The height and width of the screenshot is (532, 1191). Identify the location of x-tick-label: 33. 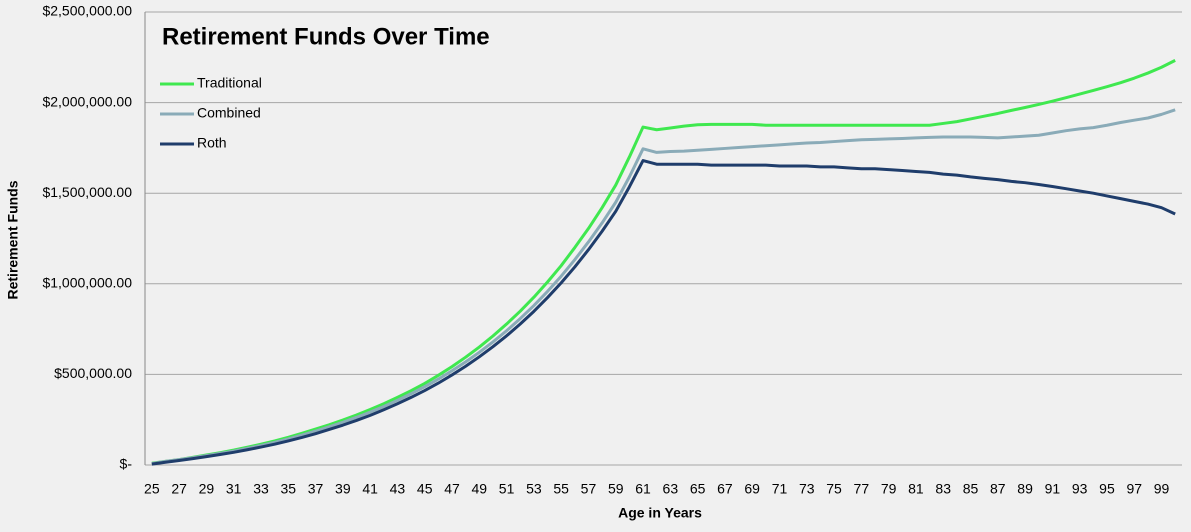
(261, 489).